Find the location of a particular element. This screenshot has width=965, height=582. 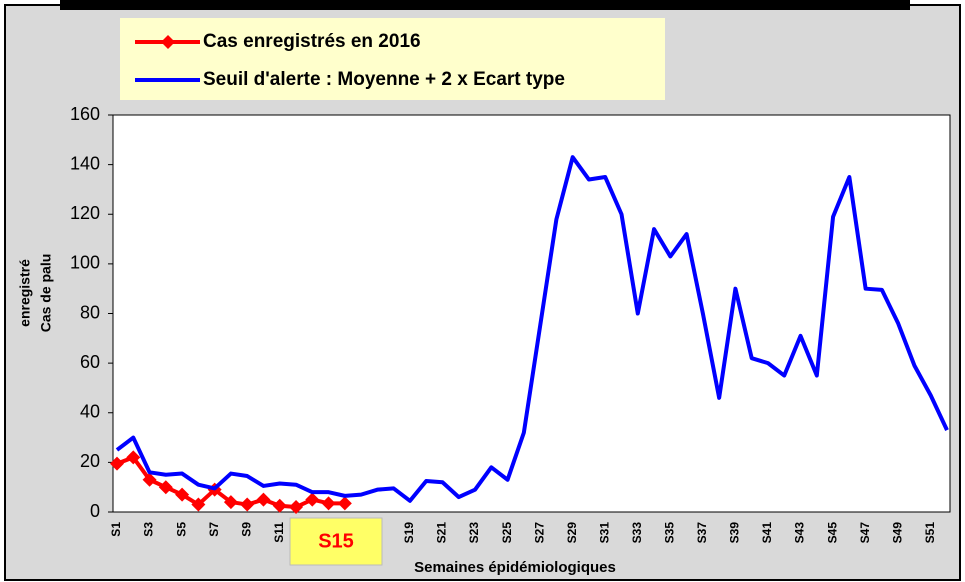

x-tick-label-group: S3 is located at coordinates (149, 529).